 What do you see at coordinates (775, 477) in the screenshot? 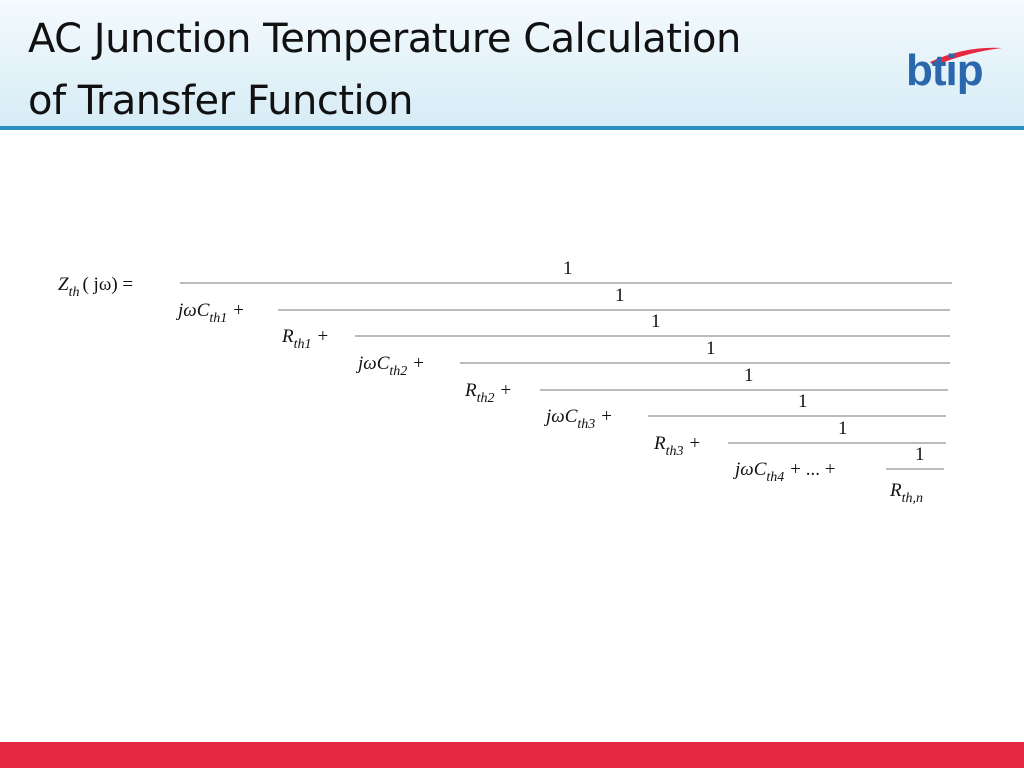
I see `term-subscript: th4` at bounding box center [775, 477].